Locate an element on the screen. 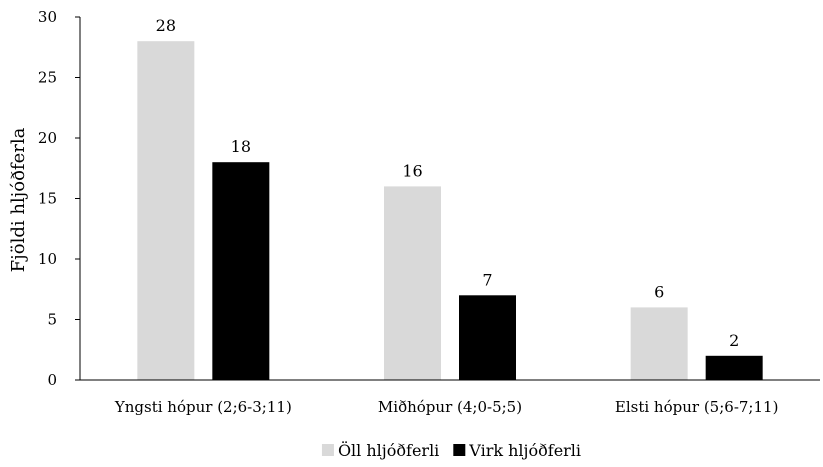  y-tick-label: 15 is located at coordinates (47, 199).